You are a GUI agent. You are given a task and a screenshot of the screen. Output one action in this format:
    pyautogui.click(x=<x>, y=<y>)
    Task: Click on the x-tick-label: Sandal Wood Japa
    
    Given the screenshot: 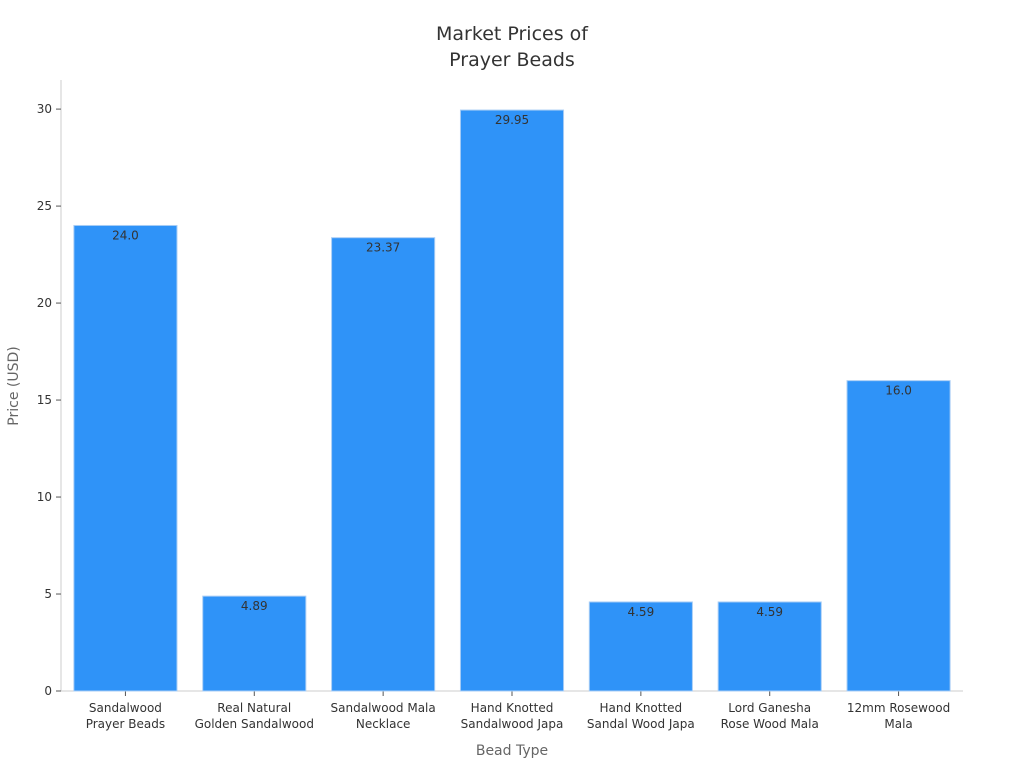 What is the action you would take?
    pyautogui.click(x=641, y=724)
    